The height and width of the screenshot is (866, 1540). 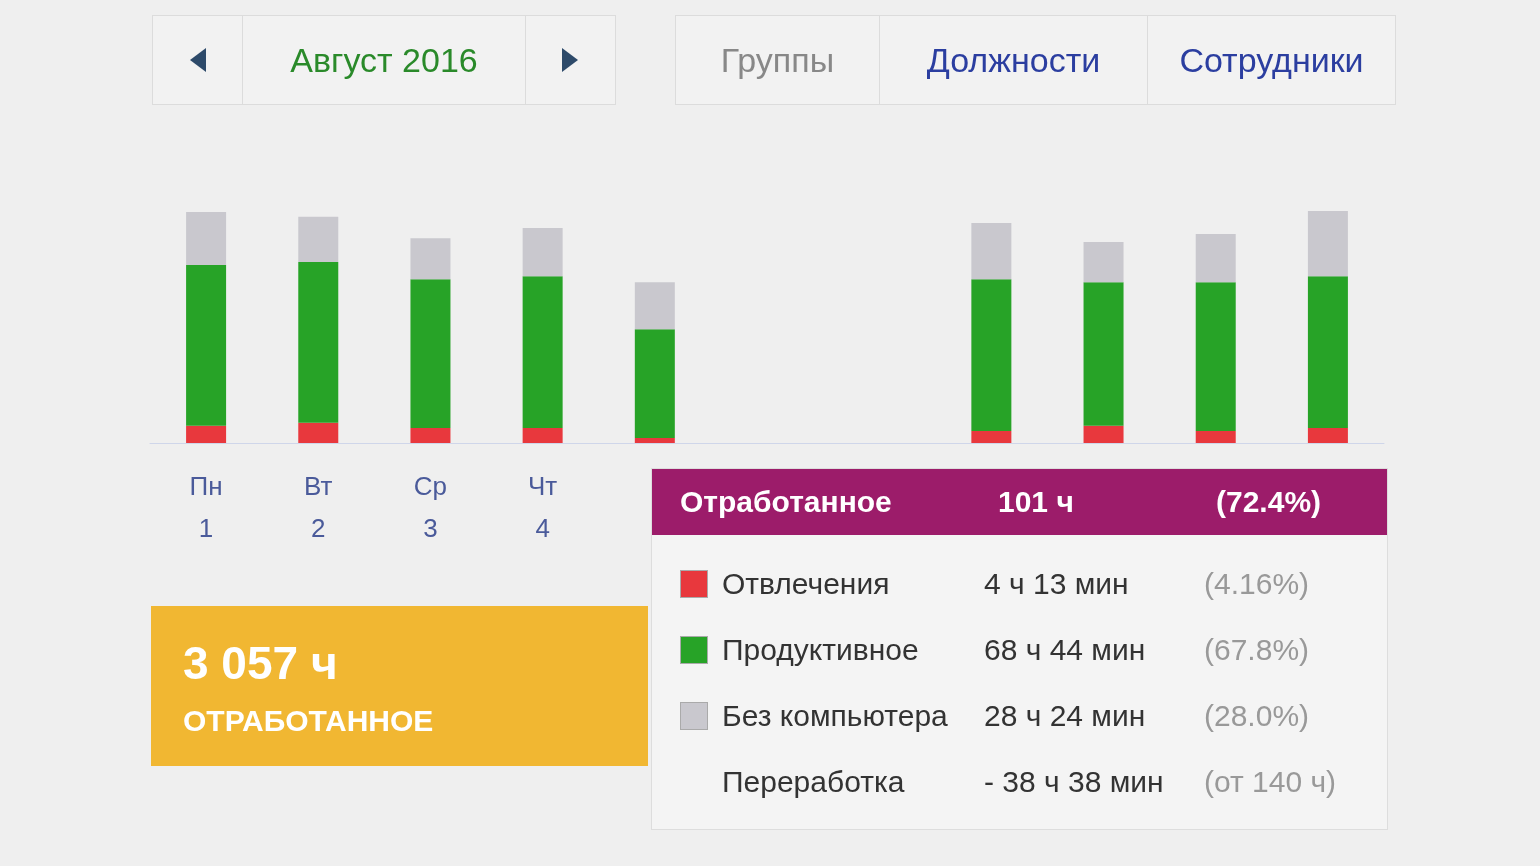 What do you see at coordinates (814, 782) in the screenshot?
I see `text: Переработка` at bounding box center [814, 782].